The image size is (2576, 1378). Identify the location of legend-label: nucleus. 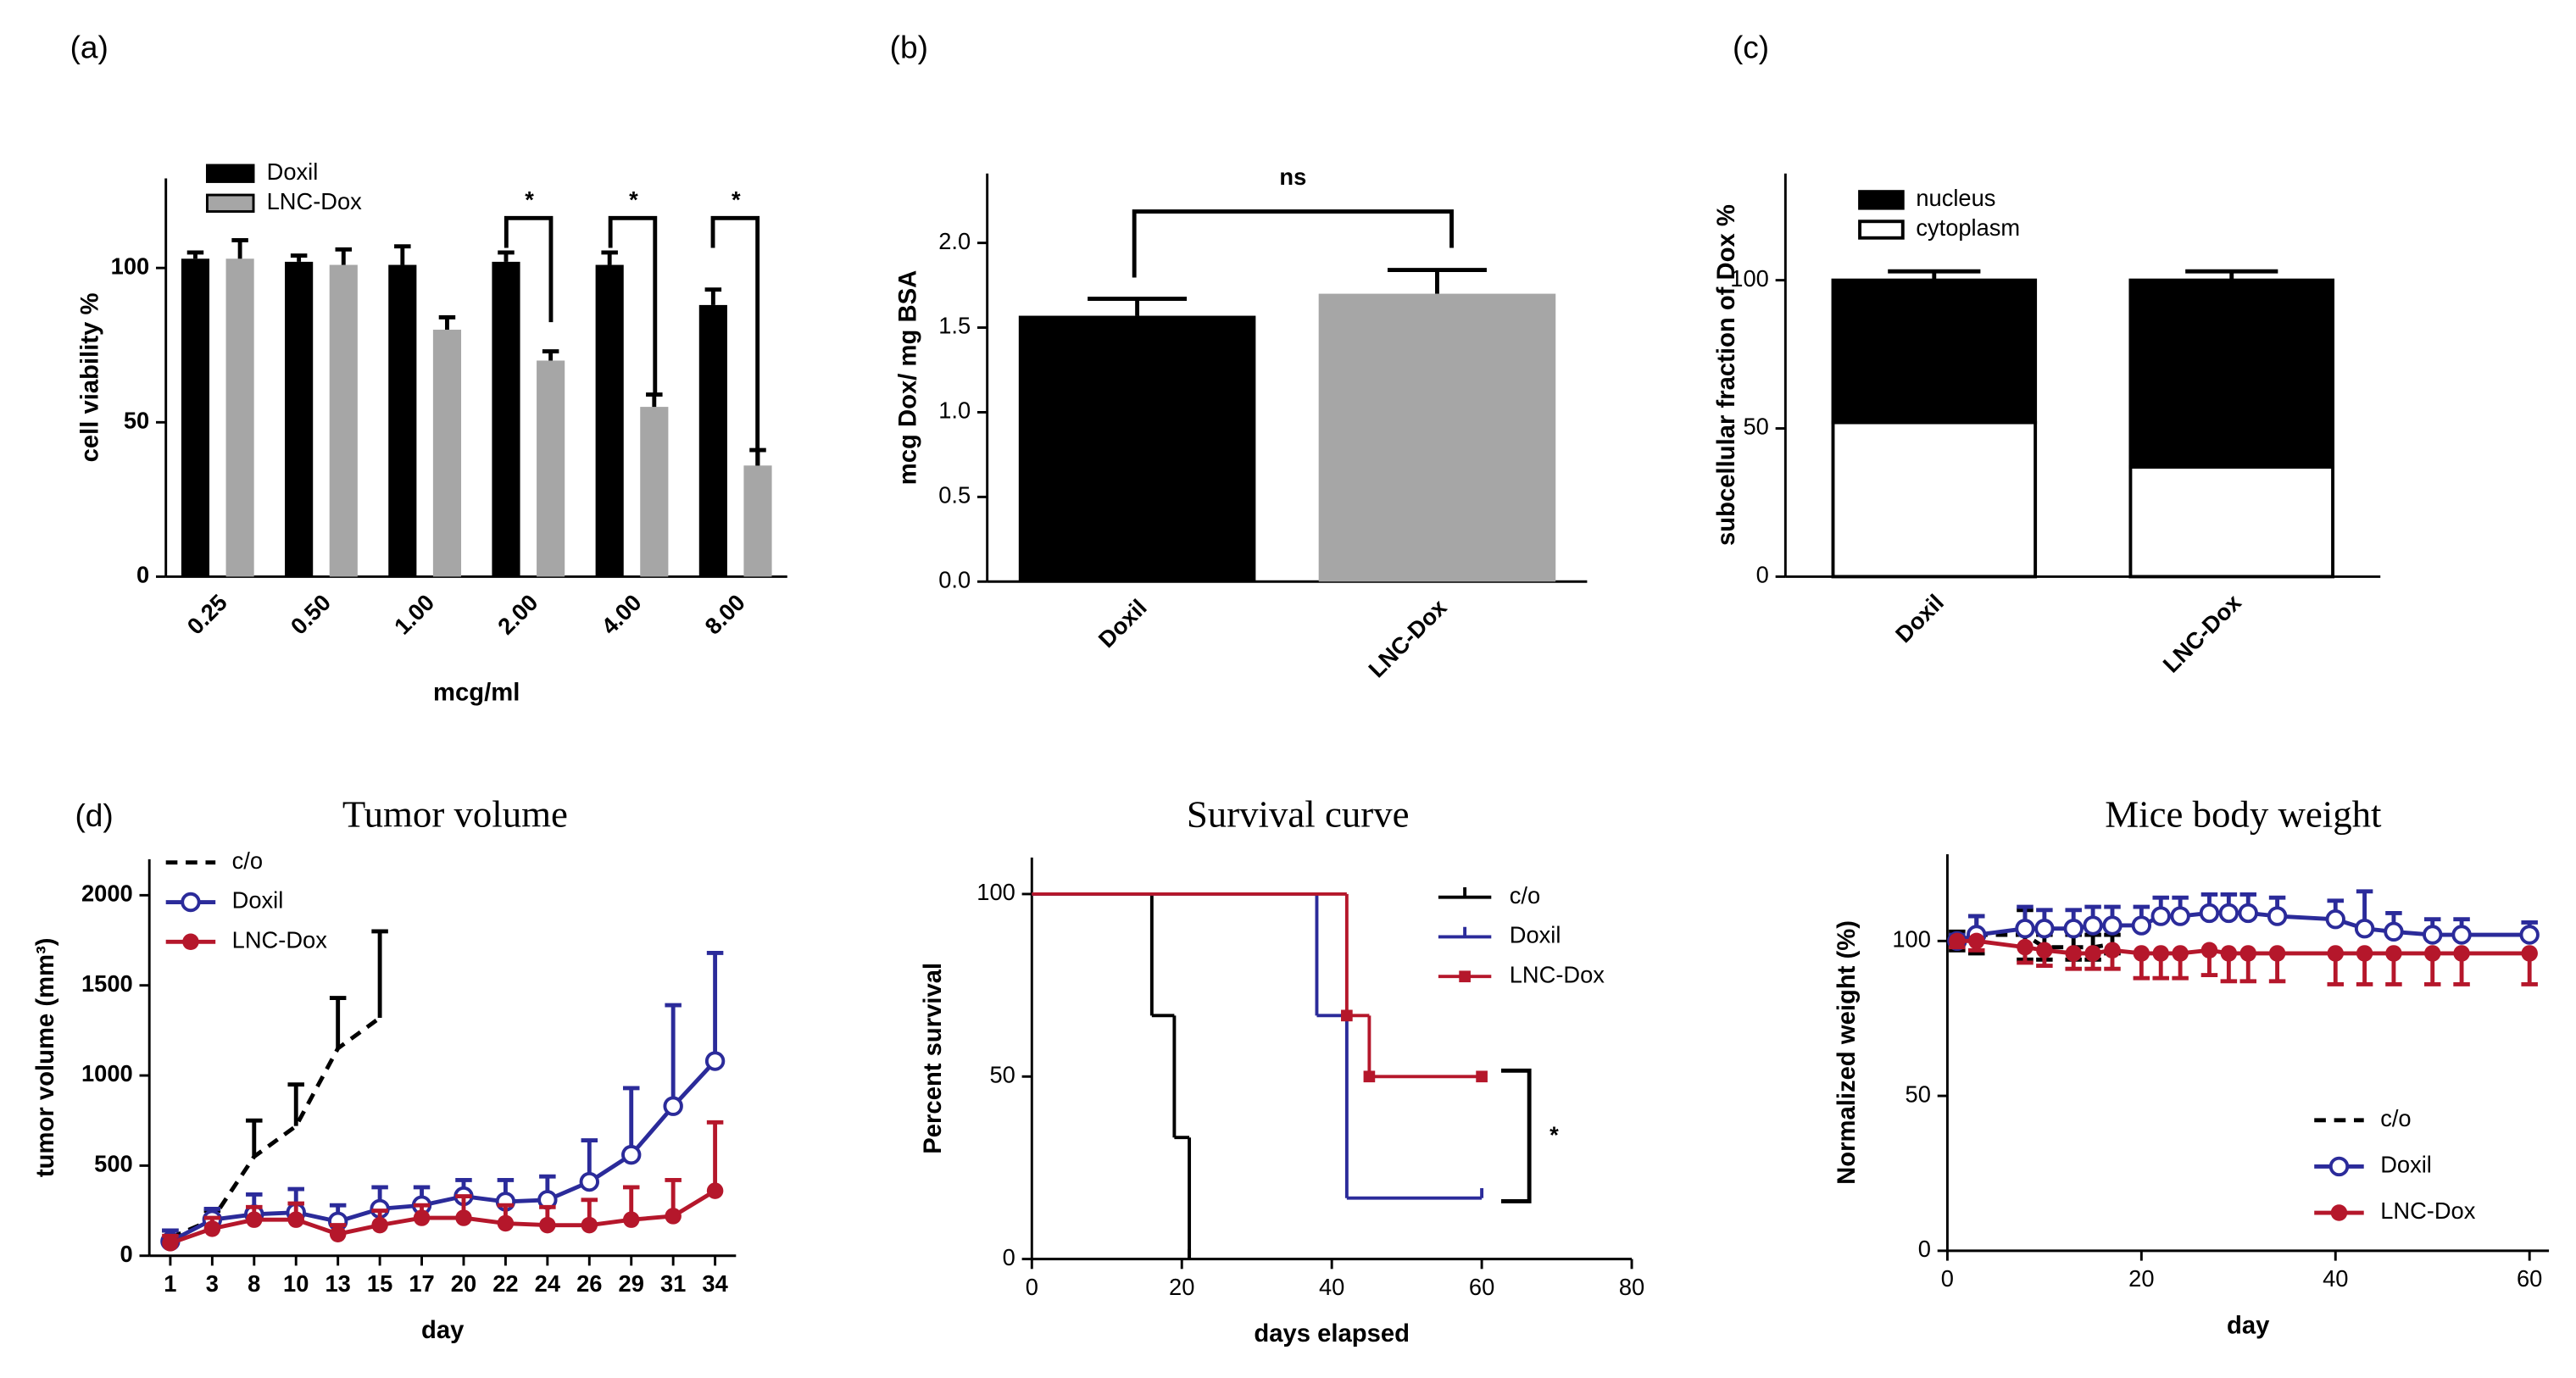
(1955, 198).